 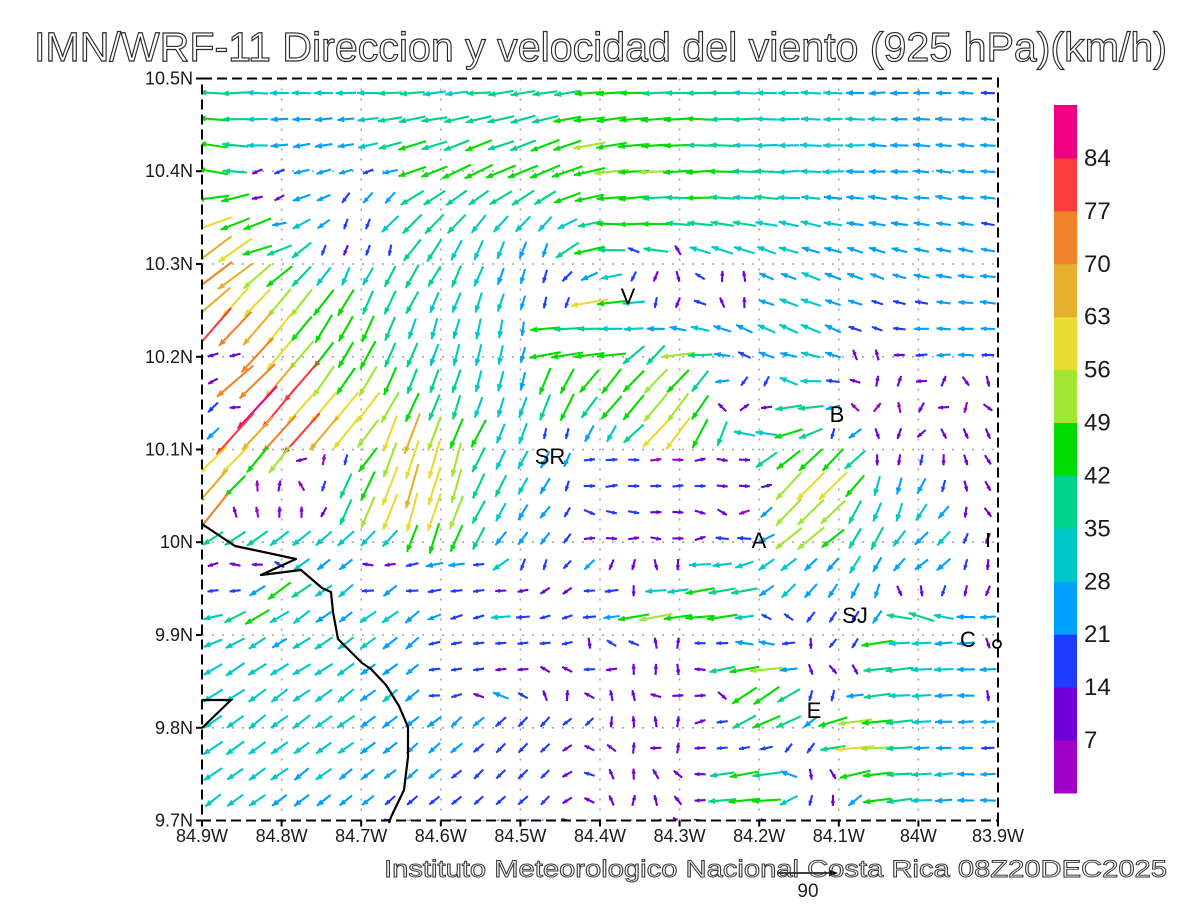 I want to click on svg-text: 10.5N, so click(x=169, y=79).